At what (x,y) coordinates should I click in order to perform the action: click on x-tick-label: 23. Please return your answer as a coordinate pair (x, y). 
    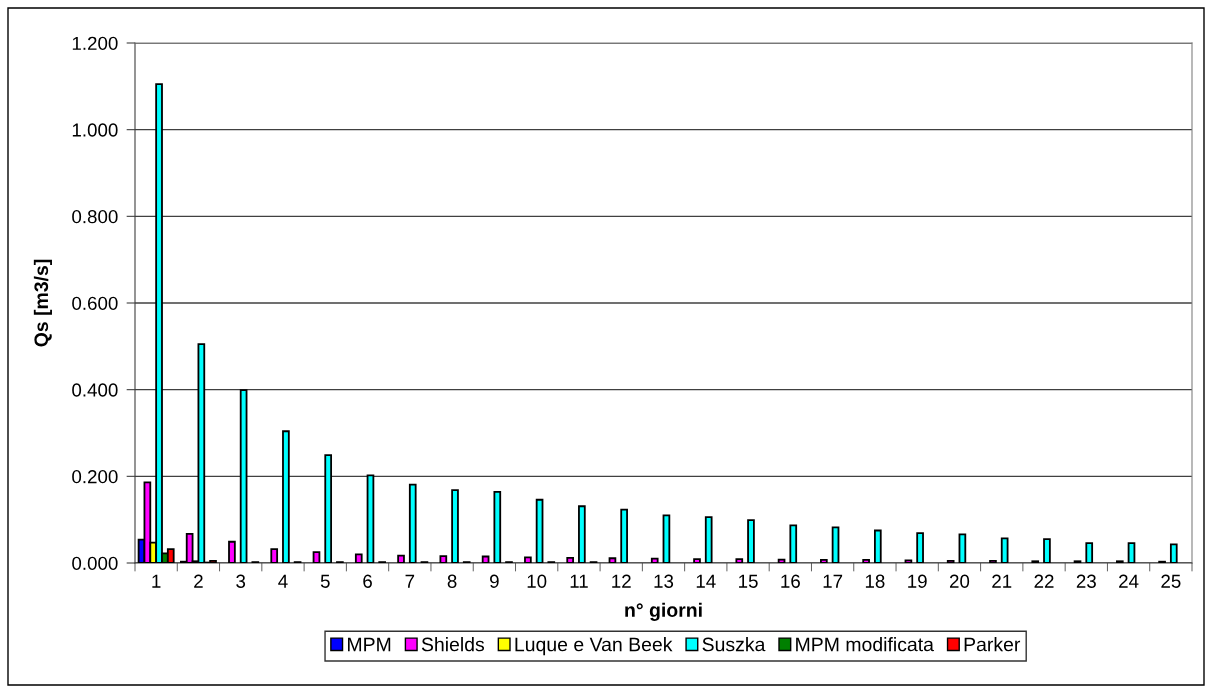
    Looking at the image, I should click on (1086, 581).